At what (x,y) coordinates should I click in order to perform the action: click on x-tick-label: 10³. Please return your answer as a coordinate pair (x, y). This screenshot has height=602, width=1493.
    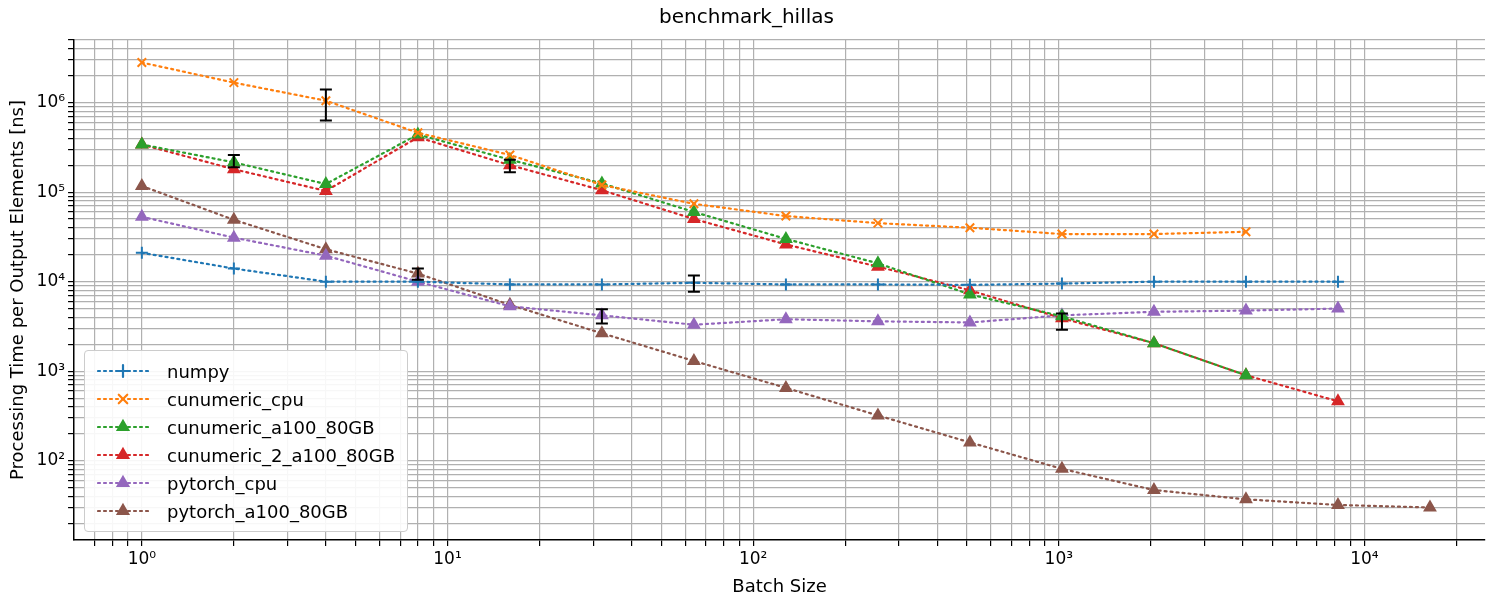
    Looking at the image, I should click on (1059, 557).